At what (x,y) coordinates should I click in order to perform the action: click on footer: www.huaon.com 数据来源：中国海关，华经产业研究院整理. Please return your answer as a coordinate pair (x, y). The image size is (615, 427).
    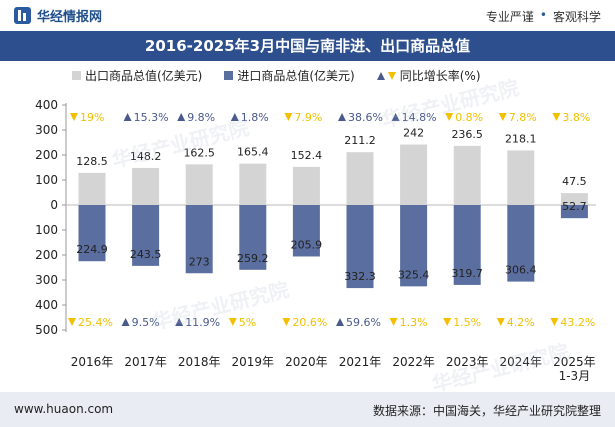
    Looking at the image, I should click on (307, 409).